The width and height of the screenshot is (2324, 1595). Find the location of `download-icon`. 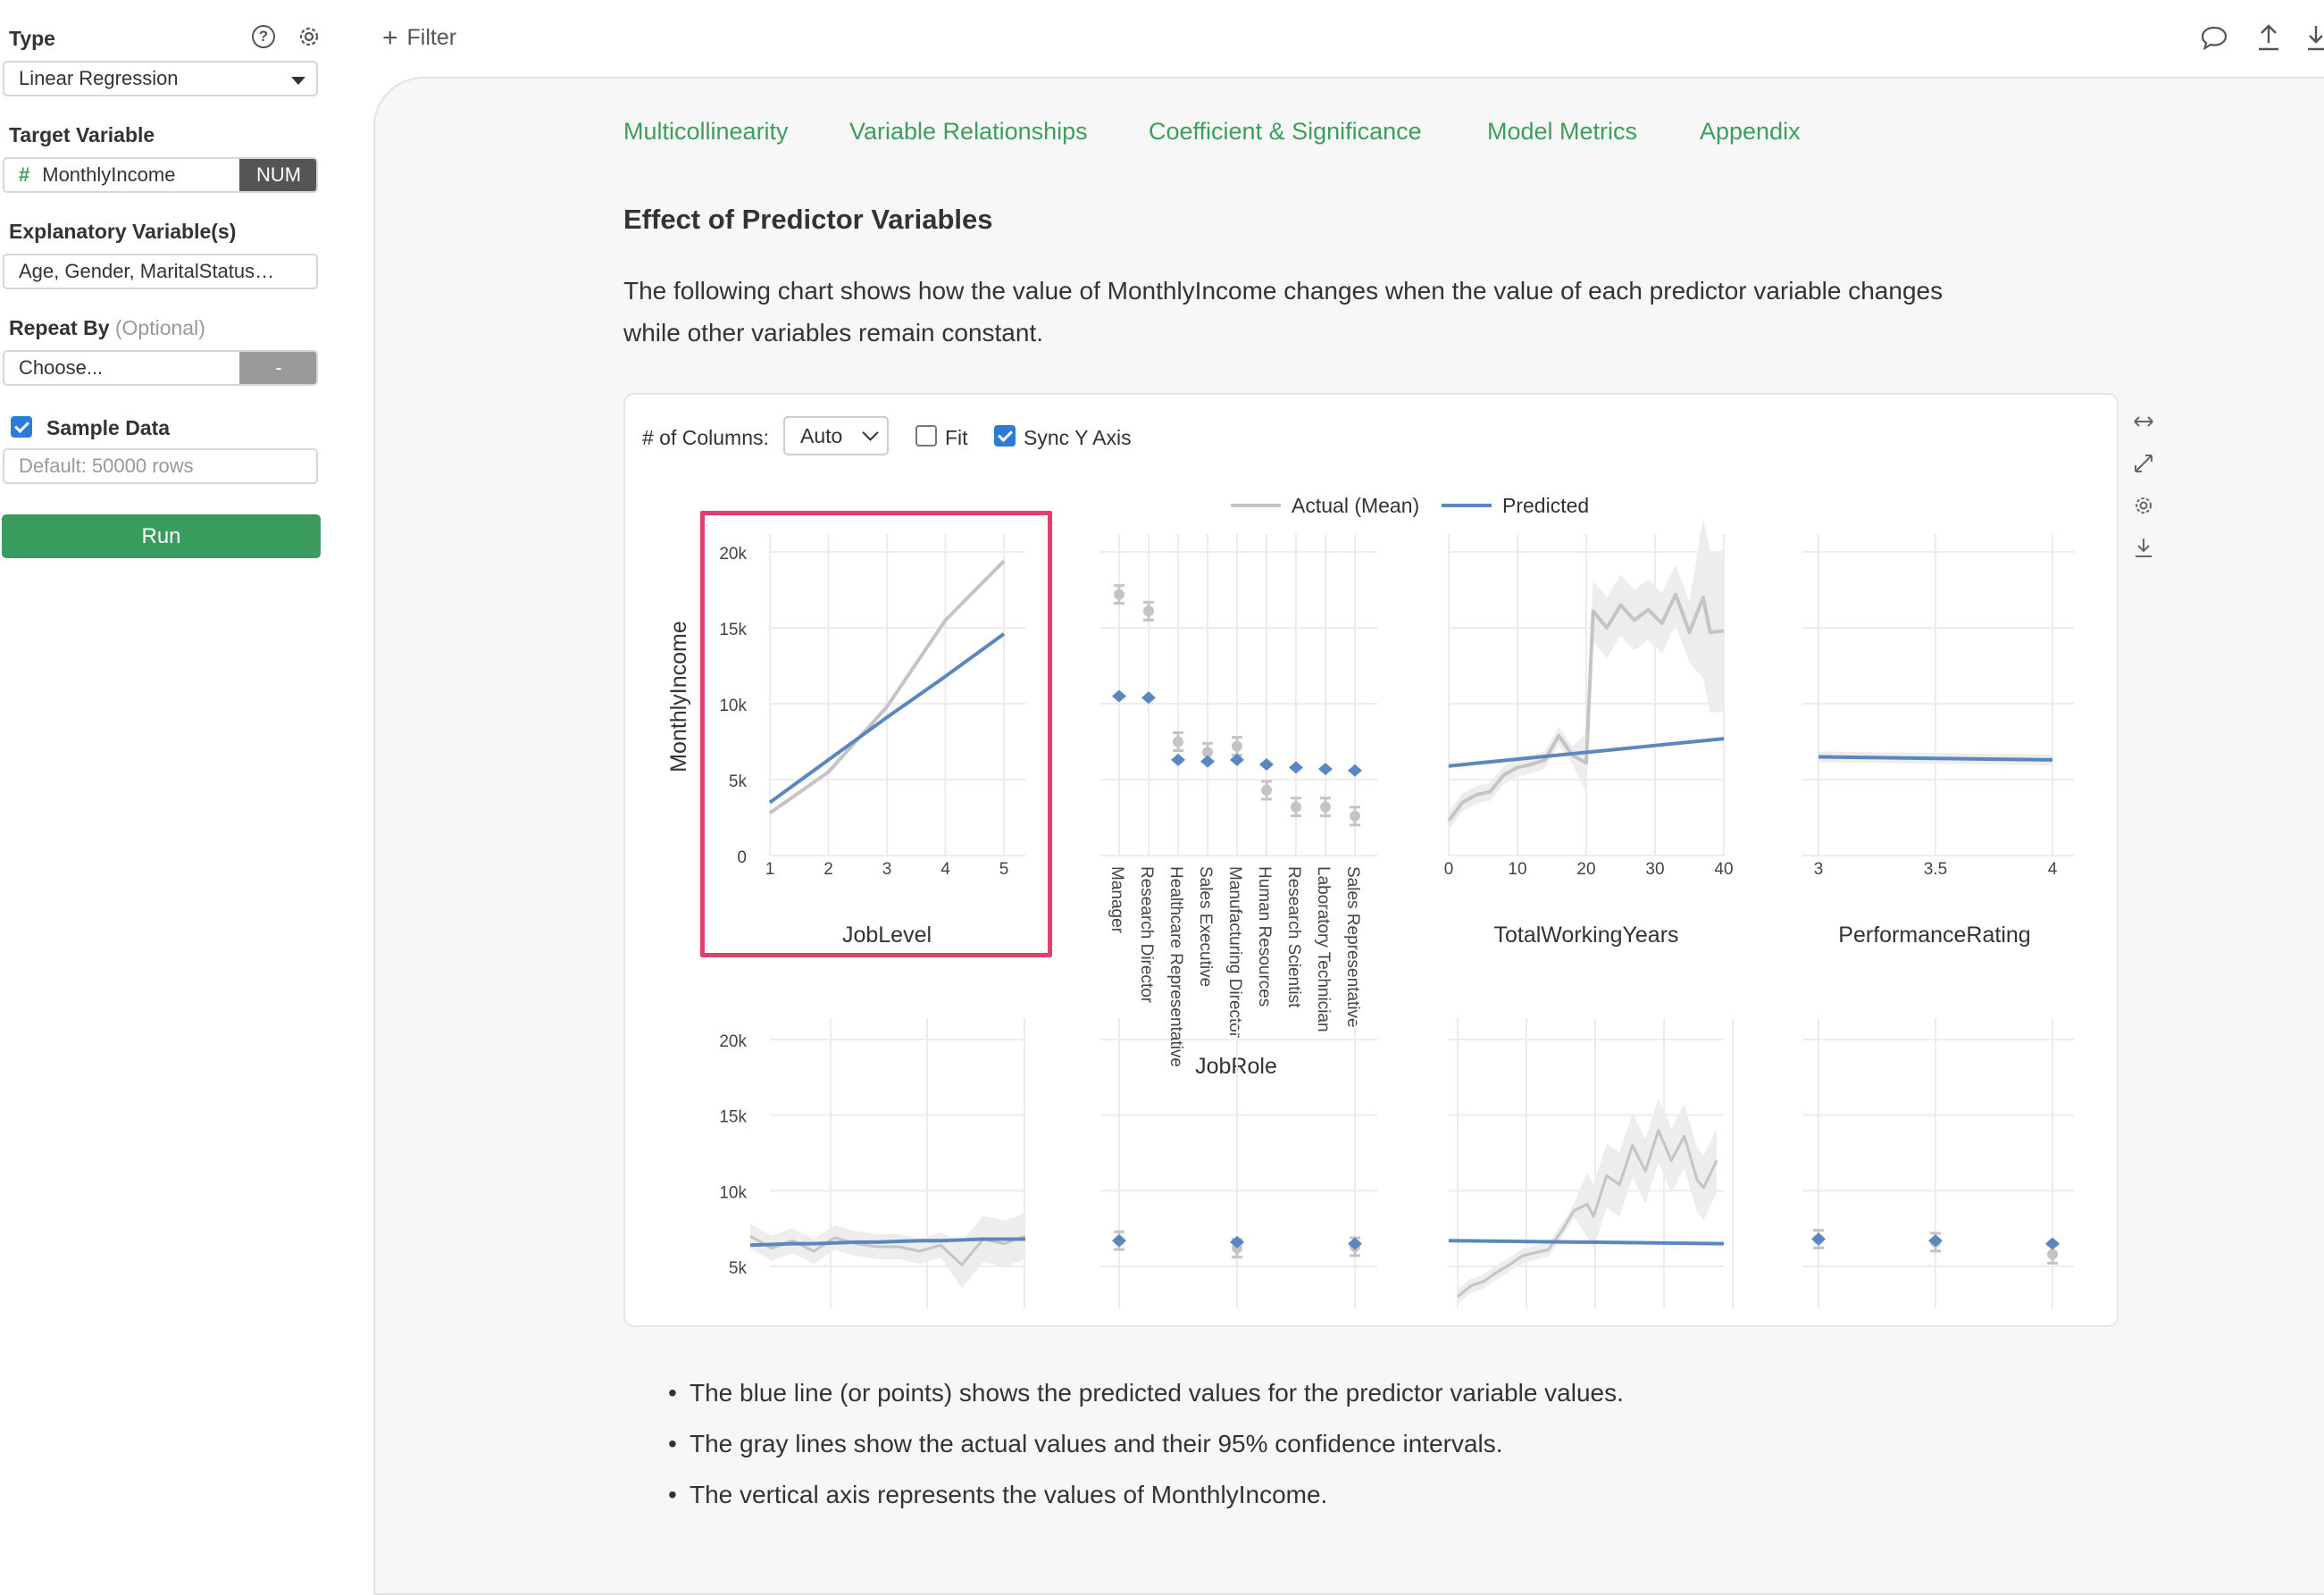

download-icon is located at coordinates (2316, 37).